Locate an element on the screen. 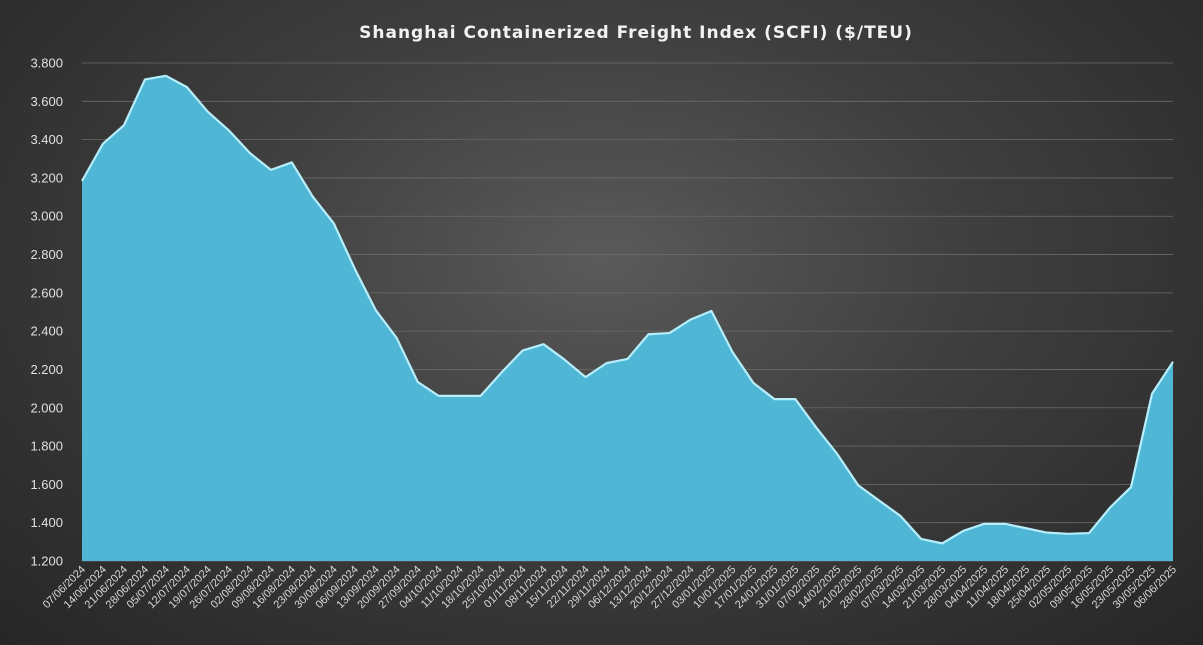 Image resolution: width=1203 pixels, height=645 pixels. y-tick-label: 3.800 is located at coordinates (46, 63).